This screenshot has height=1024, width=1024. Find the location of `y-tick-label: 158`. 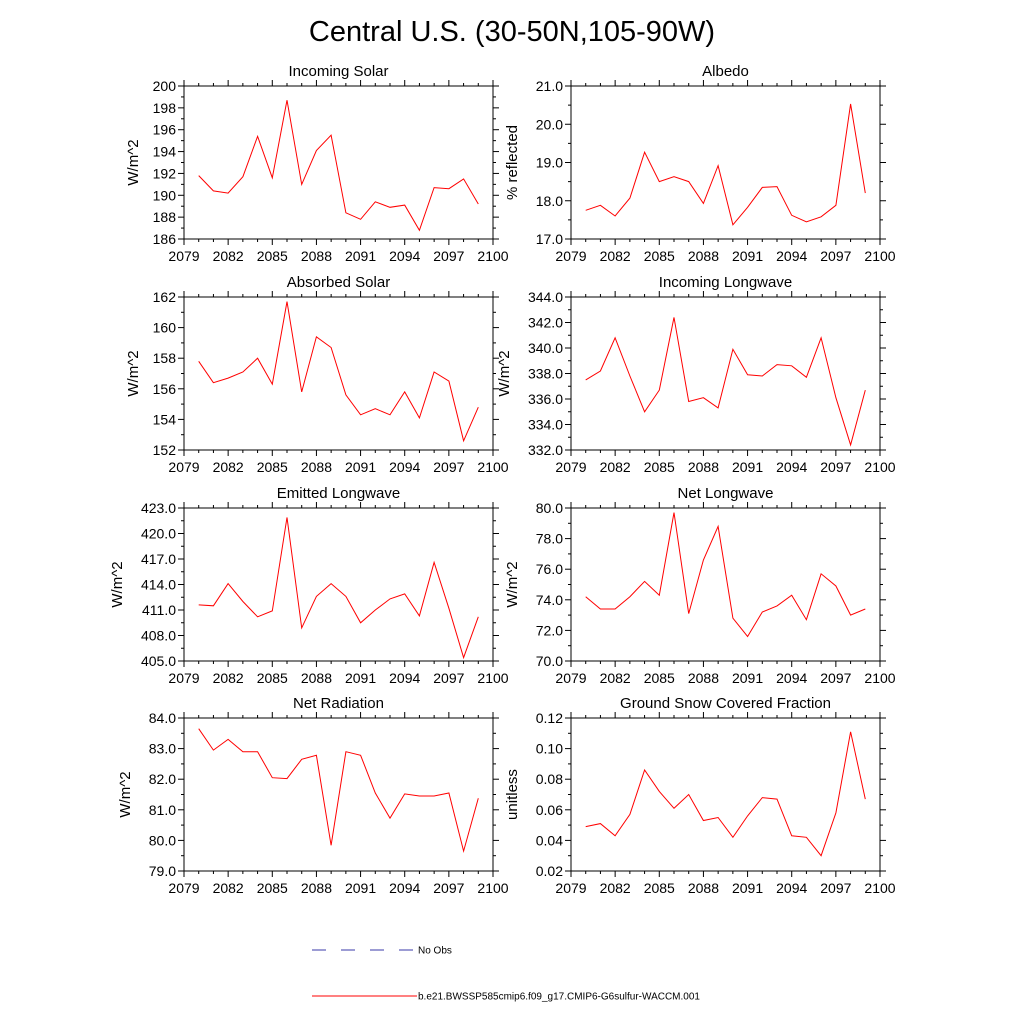

y-tick-label: 158 is located at coordinates (165, 358).